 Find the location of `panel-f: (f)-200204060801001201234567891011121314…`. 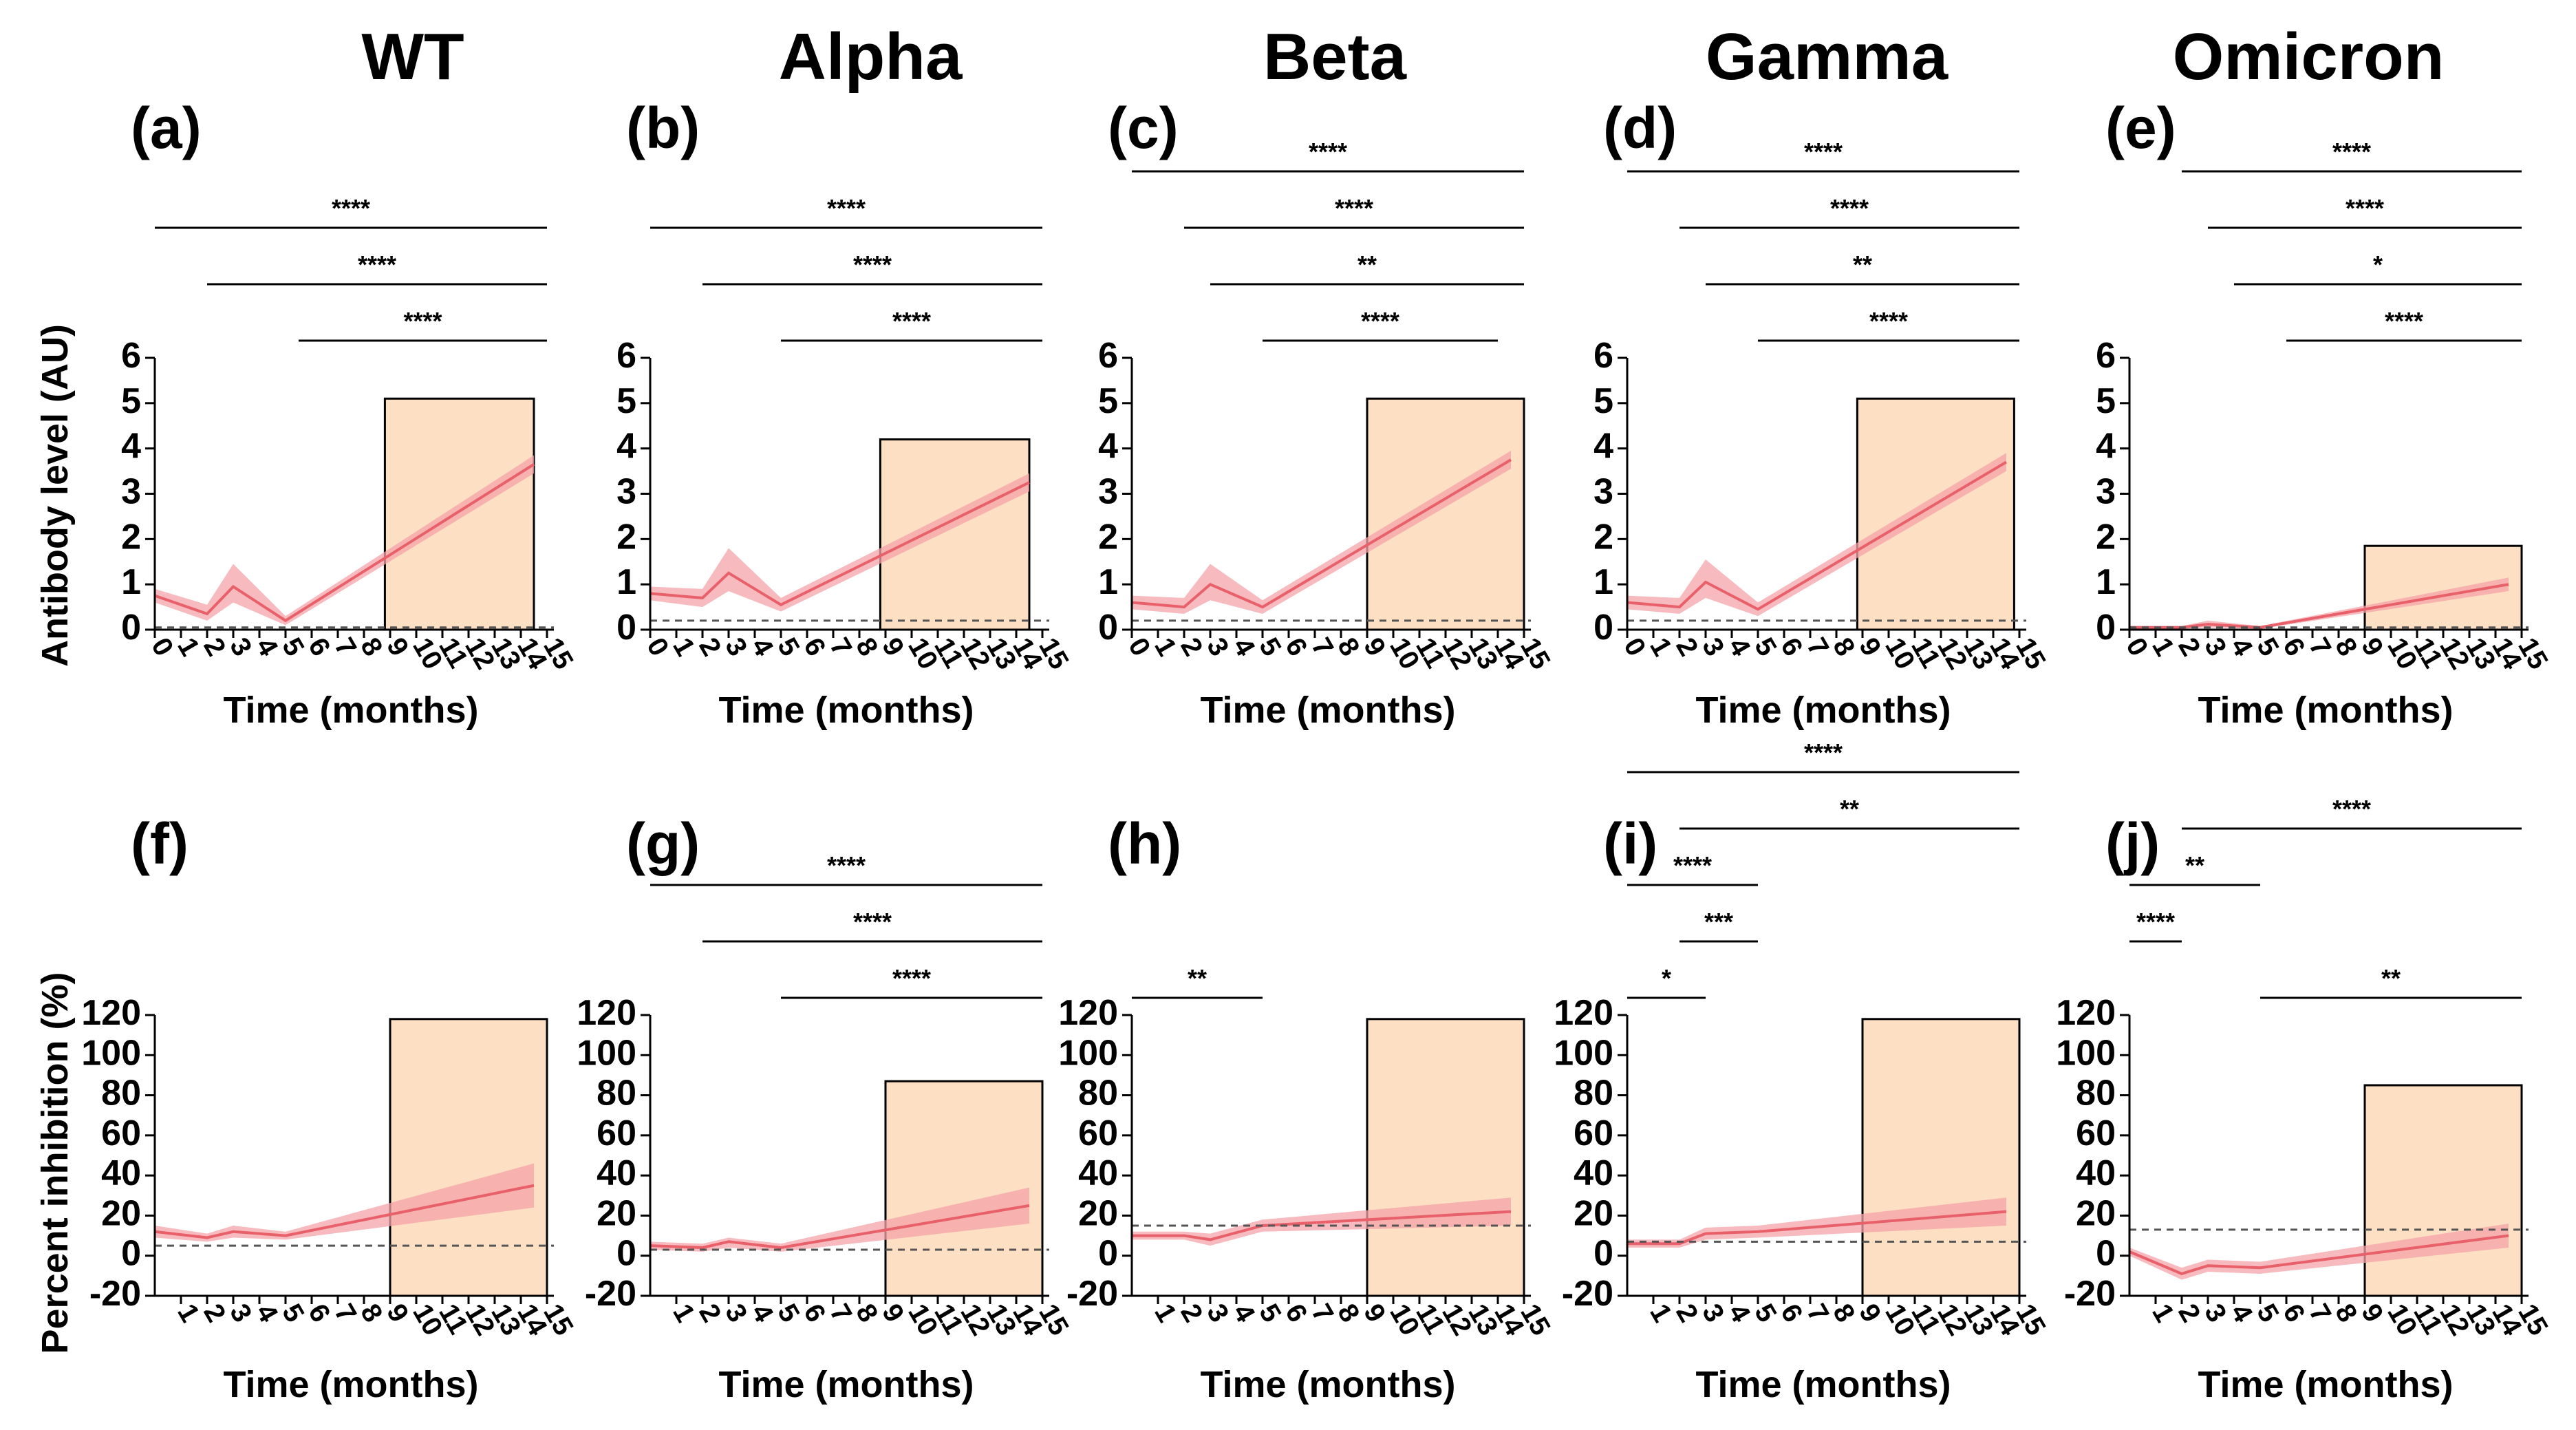

panel-f: (f)-200204060801001201234567891011121314… is located at coordinates (330, 1108).